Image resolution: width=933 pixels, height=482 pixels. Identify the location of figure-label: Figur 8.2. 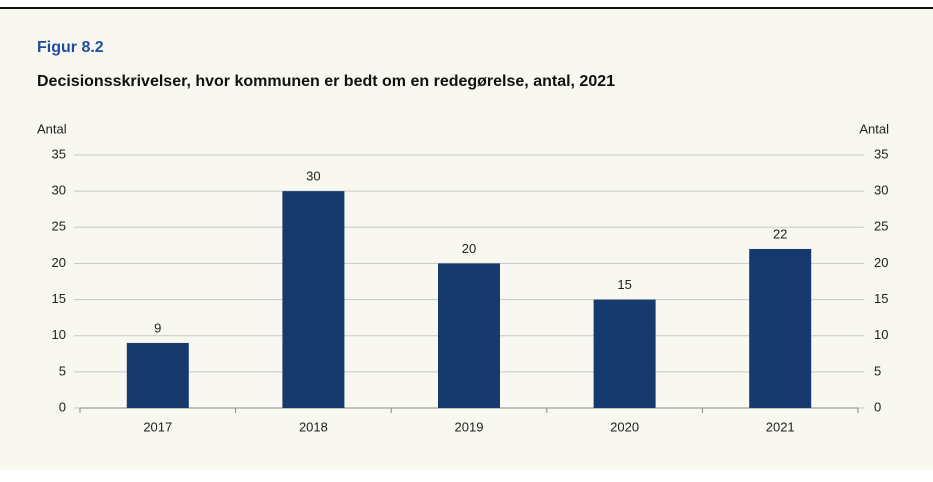
(70, 47).